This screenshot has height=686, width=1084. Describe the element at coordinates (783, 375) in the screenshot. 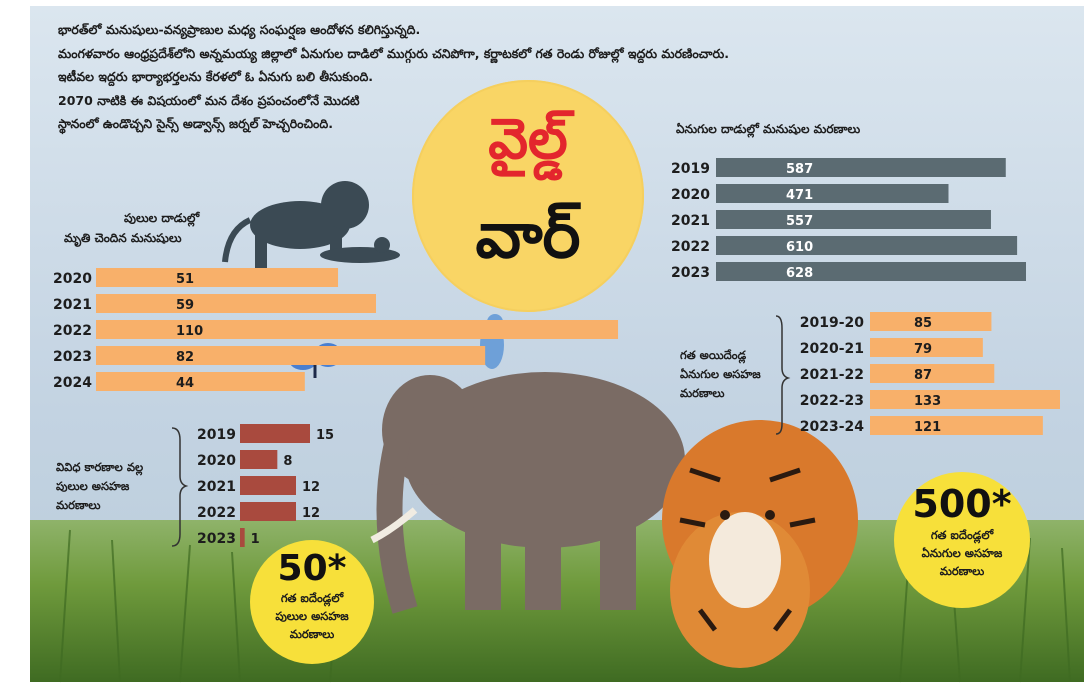

I see `right-bracket` at that location.